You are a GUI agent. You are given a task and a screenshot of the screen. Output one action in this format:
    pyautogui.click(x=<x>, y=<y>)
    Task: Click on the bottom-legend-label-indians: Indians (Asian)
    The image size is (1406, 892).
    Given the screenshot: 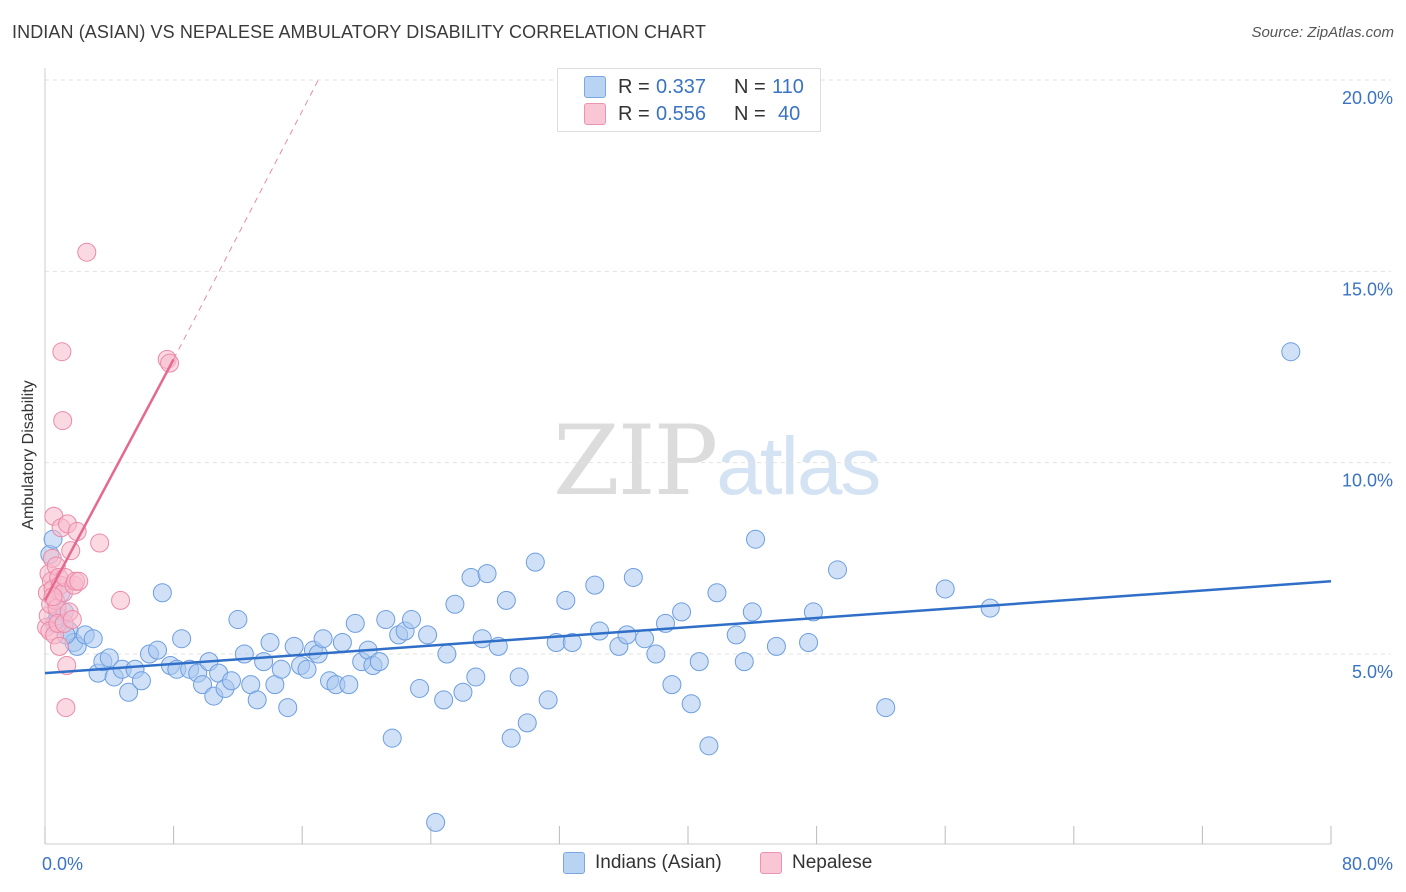 What is the action you would take?
    pyautogui.click(x=658, y=862)
    